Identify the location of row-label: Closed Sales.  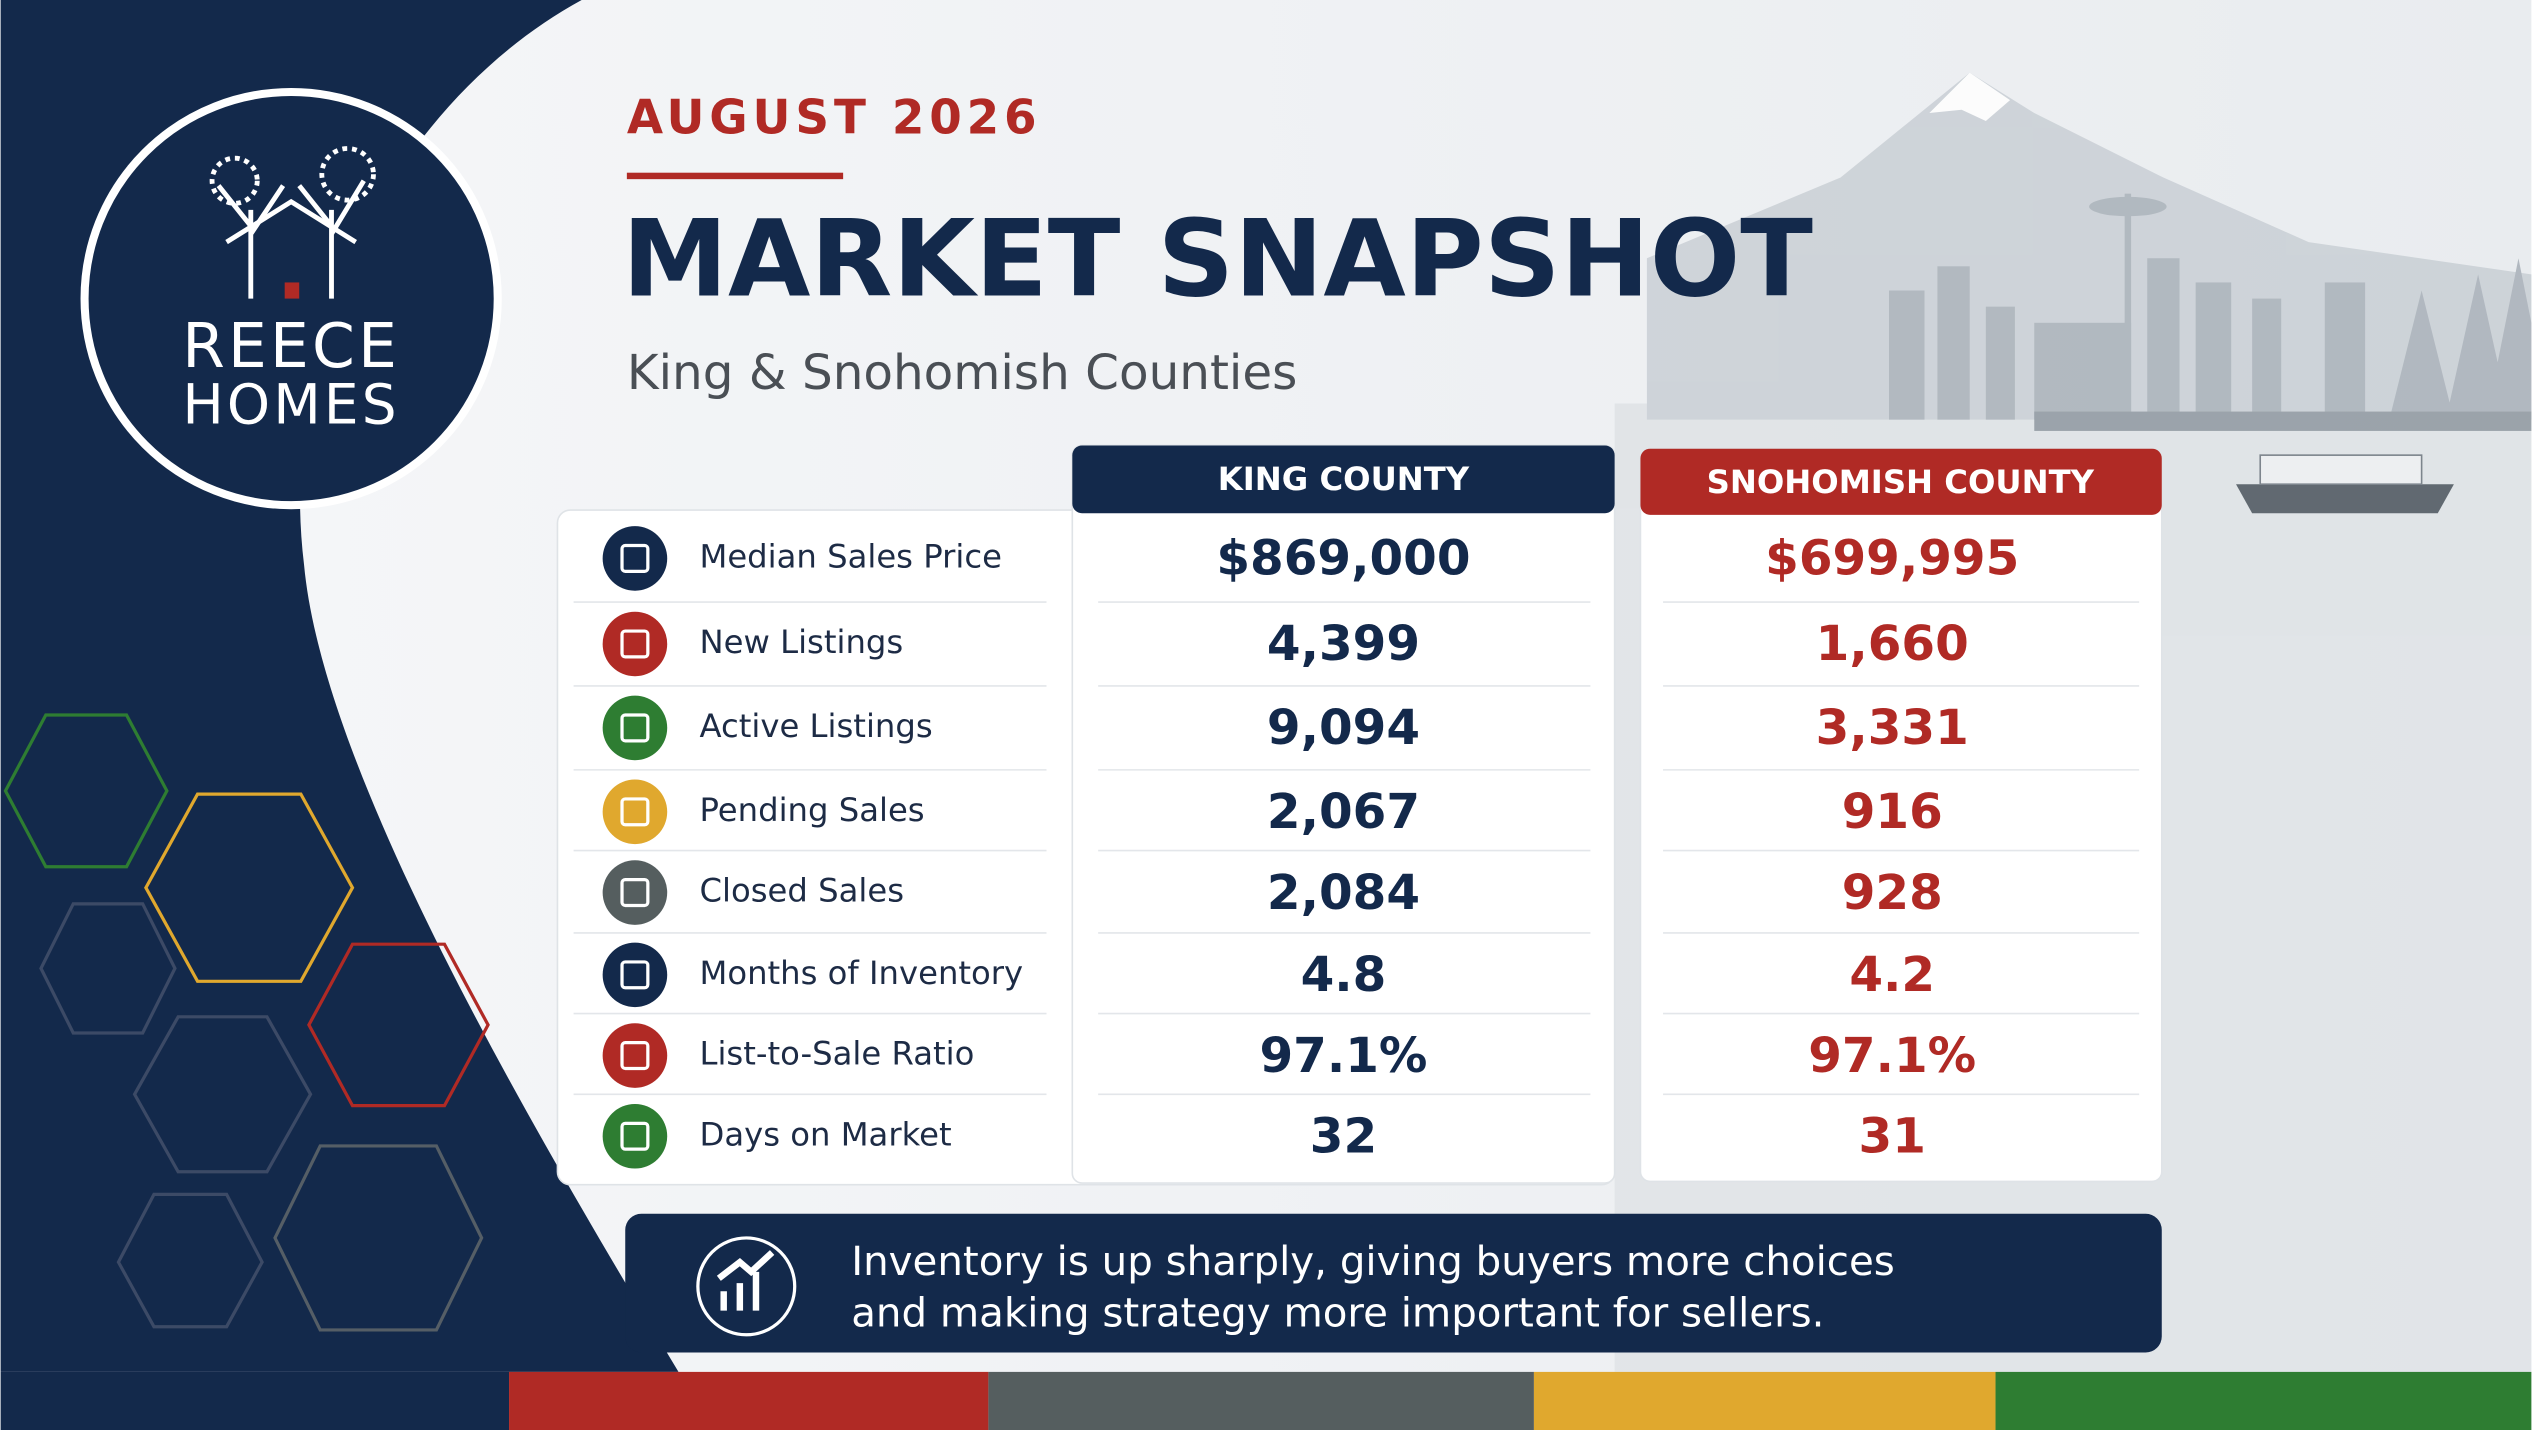
(801, 891).